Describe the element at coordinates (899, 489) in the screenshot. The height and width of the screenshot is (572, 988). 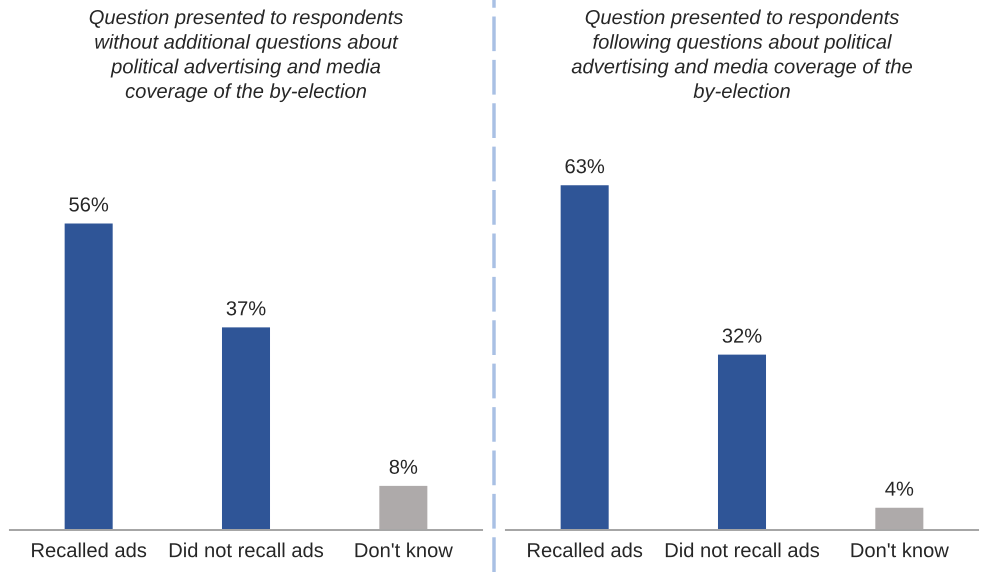
I see `data-label: 4%` at that location.